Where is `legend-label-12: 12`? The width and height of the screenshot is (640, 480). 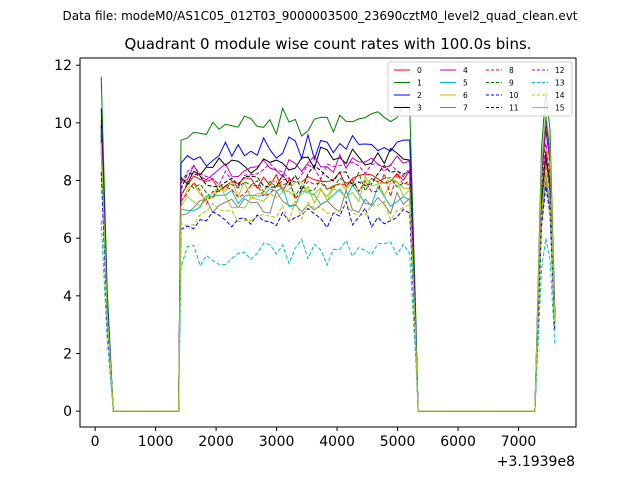
legend-label-12: 12 is located at coordinates (560, 70).